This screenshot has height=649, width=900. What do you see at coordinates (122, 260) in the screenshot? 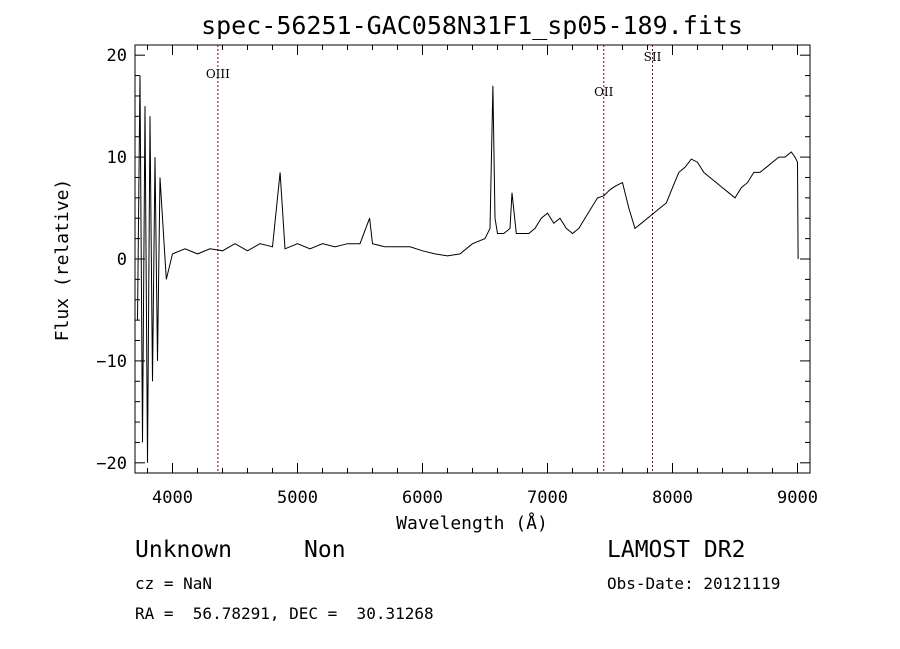
I see `y-tick-label: 0` at bounding box center [122, 260].